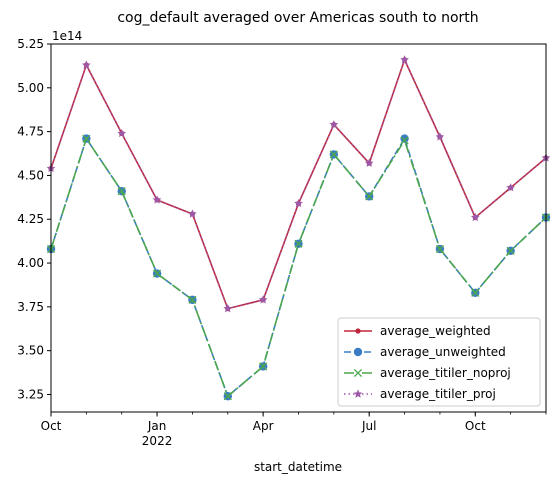  What do you see at coordinates (30, 394) in the screenshot?
I see `y-tick-label: 3.25` at bounding box center [30, 394].